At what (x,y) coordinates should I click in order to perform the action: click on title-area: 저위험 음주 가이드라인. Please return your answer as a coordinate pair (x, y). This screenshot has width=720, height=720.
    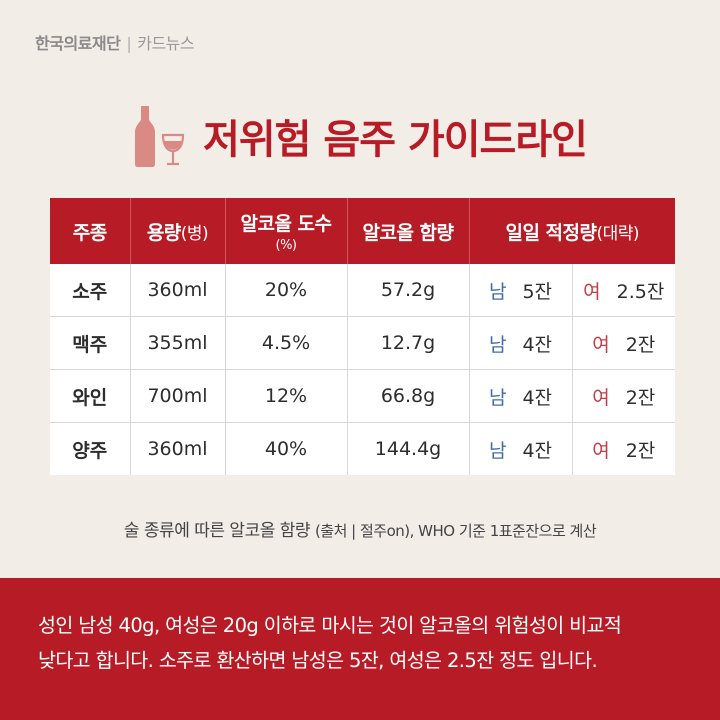
    Looking at the image, I should click on (360, 136).